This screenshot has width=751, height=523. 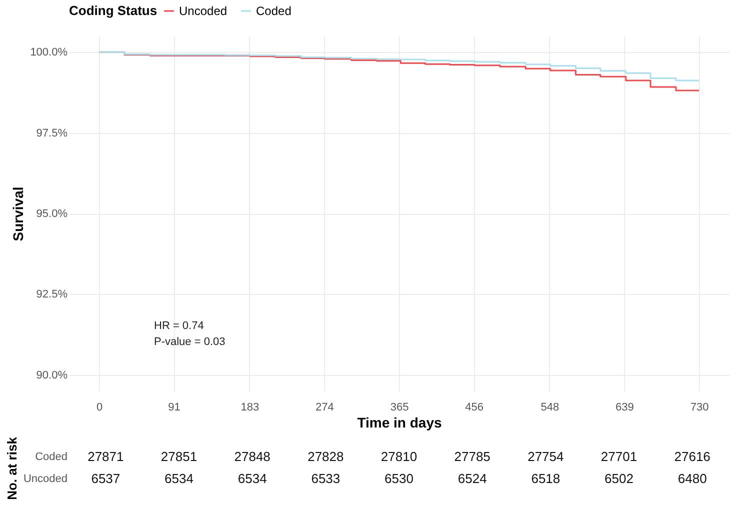 I want to click on annotation: P-value = 0.03, so click(x=190, y=342).